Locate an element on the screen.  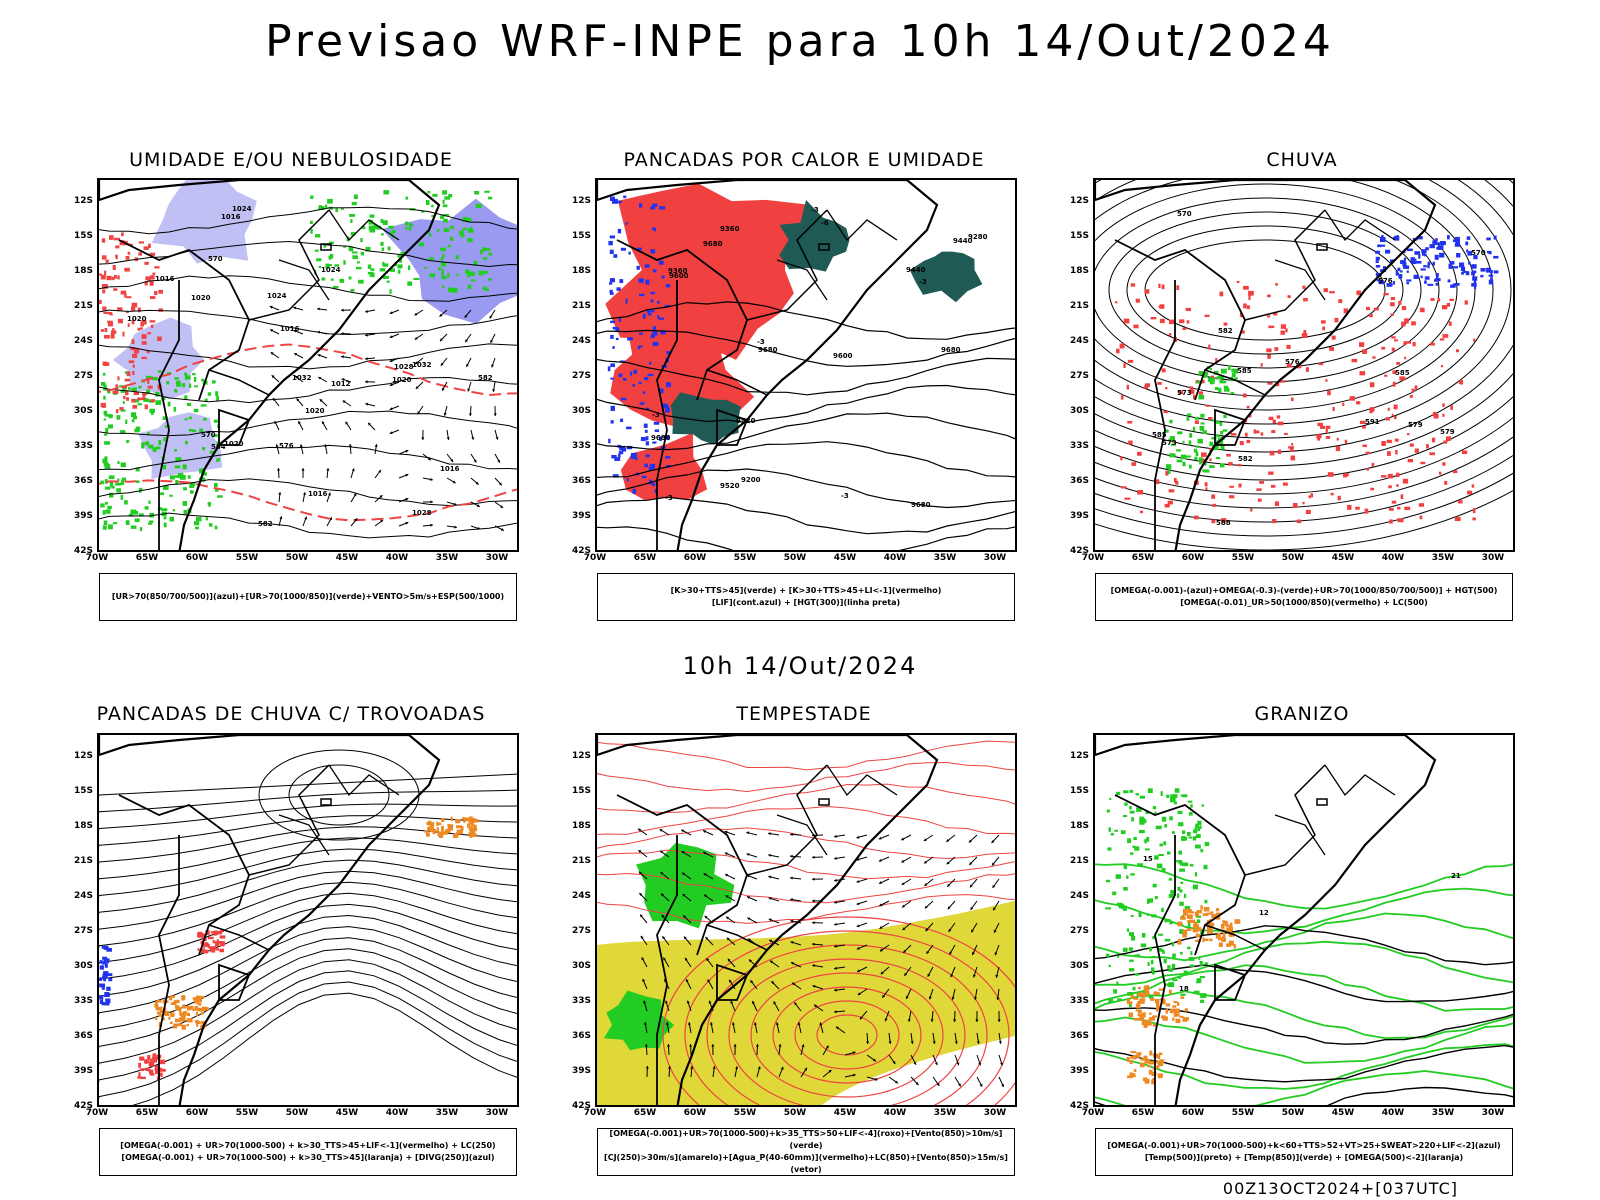
contour-label: 9280 is located at coordinates (978, 237).